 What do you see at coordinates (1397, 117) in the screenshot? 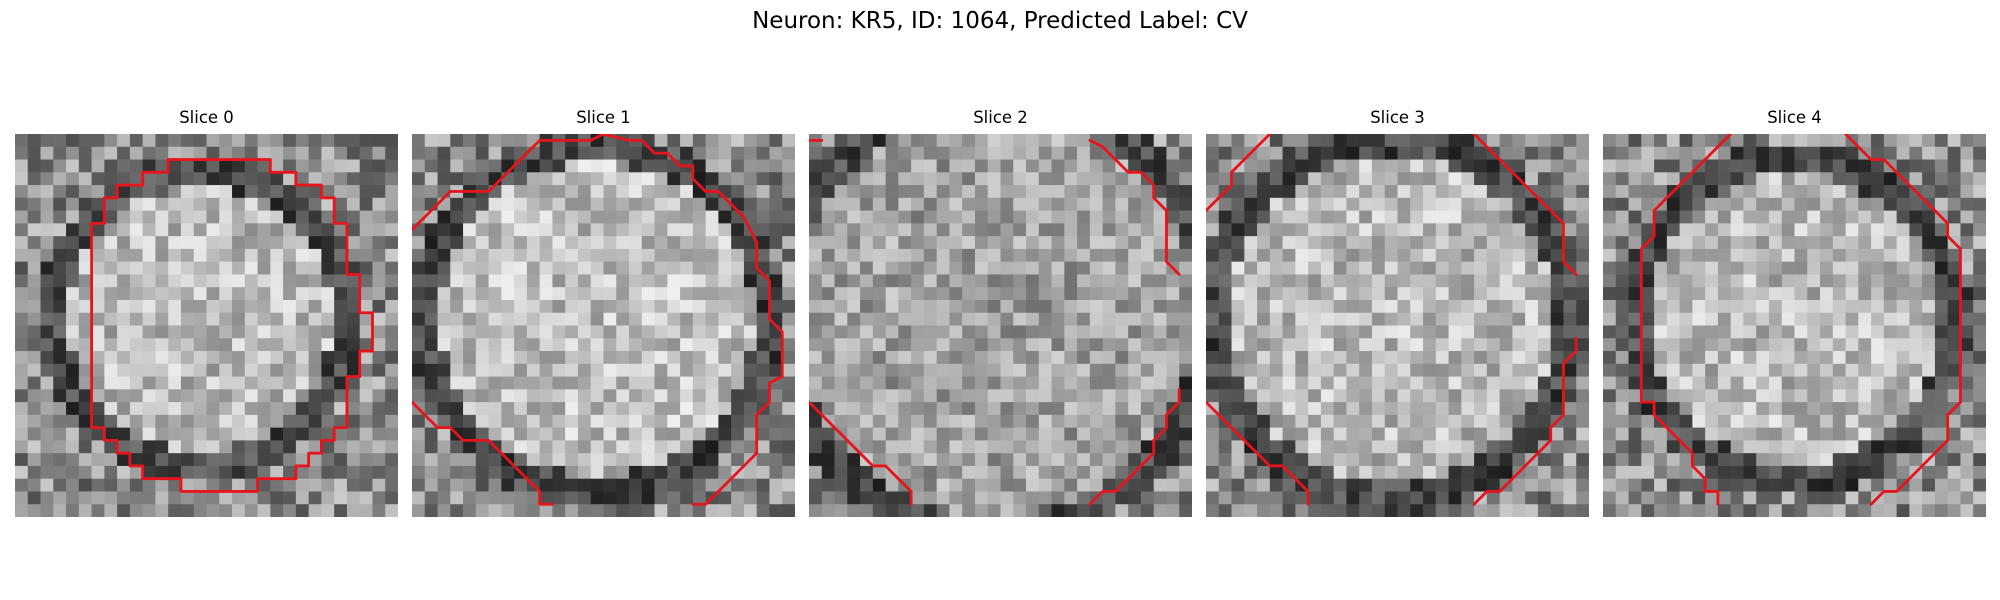
I see `slice-title-3: Slice 3` at bounding box center [1397, 117].